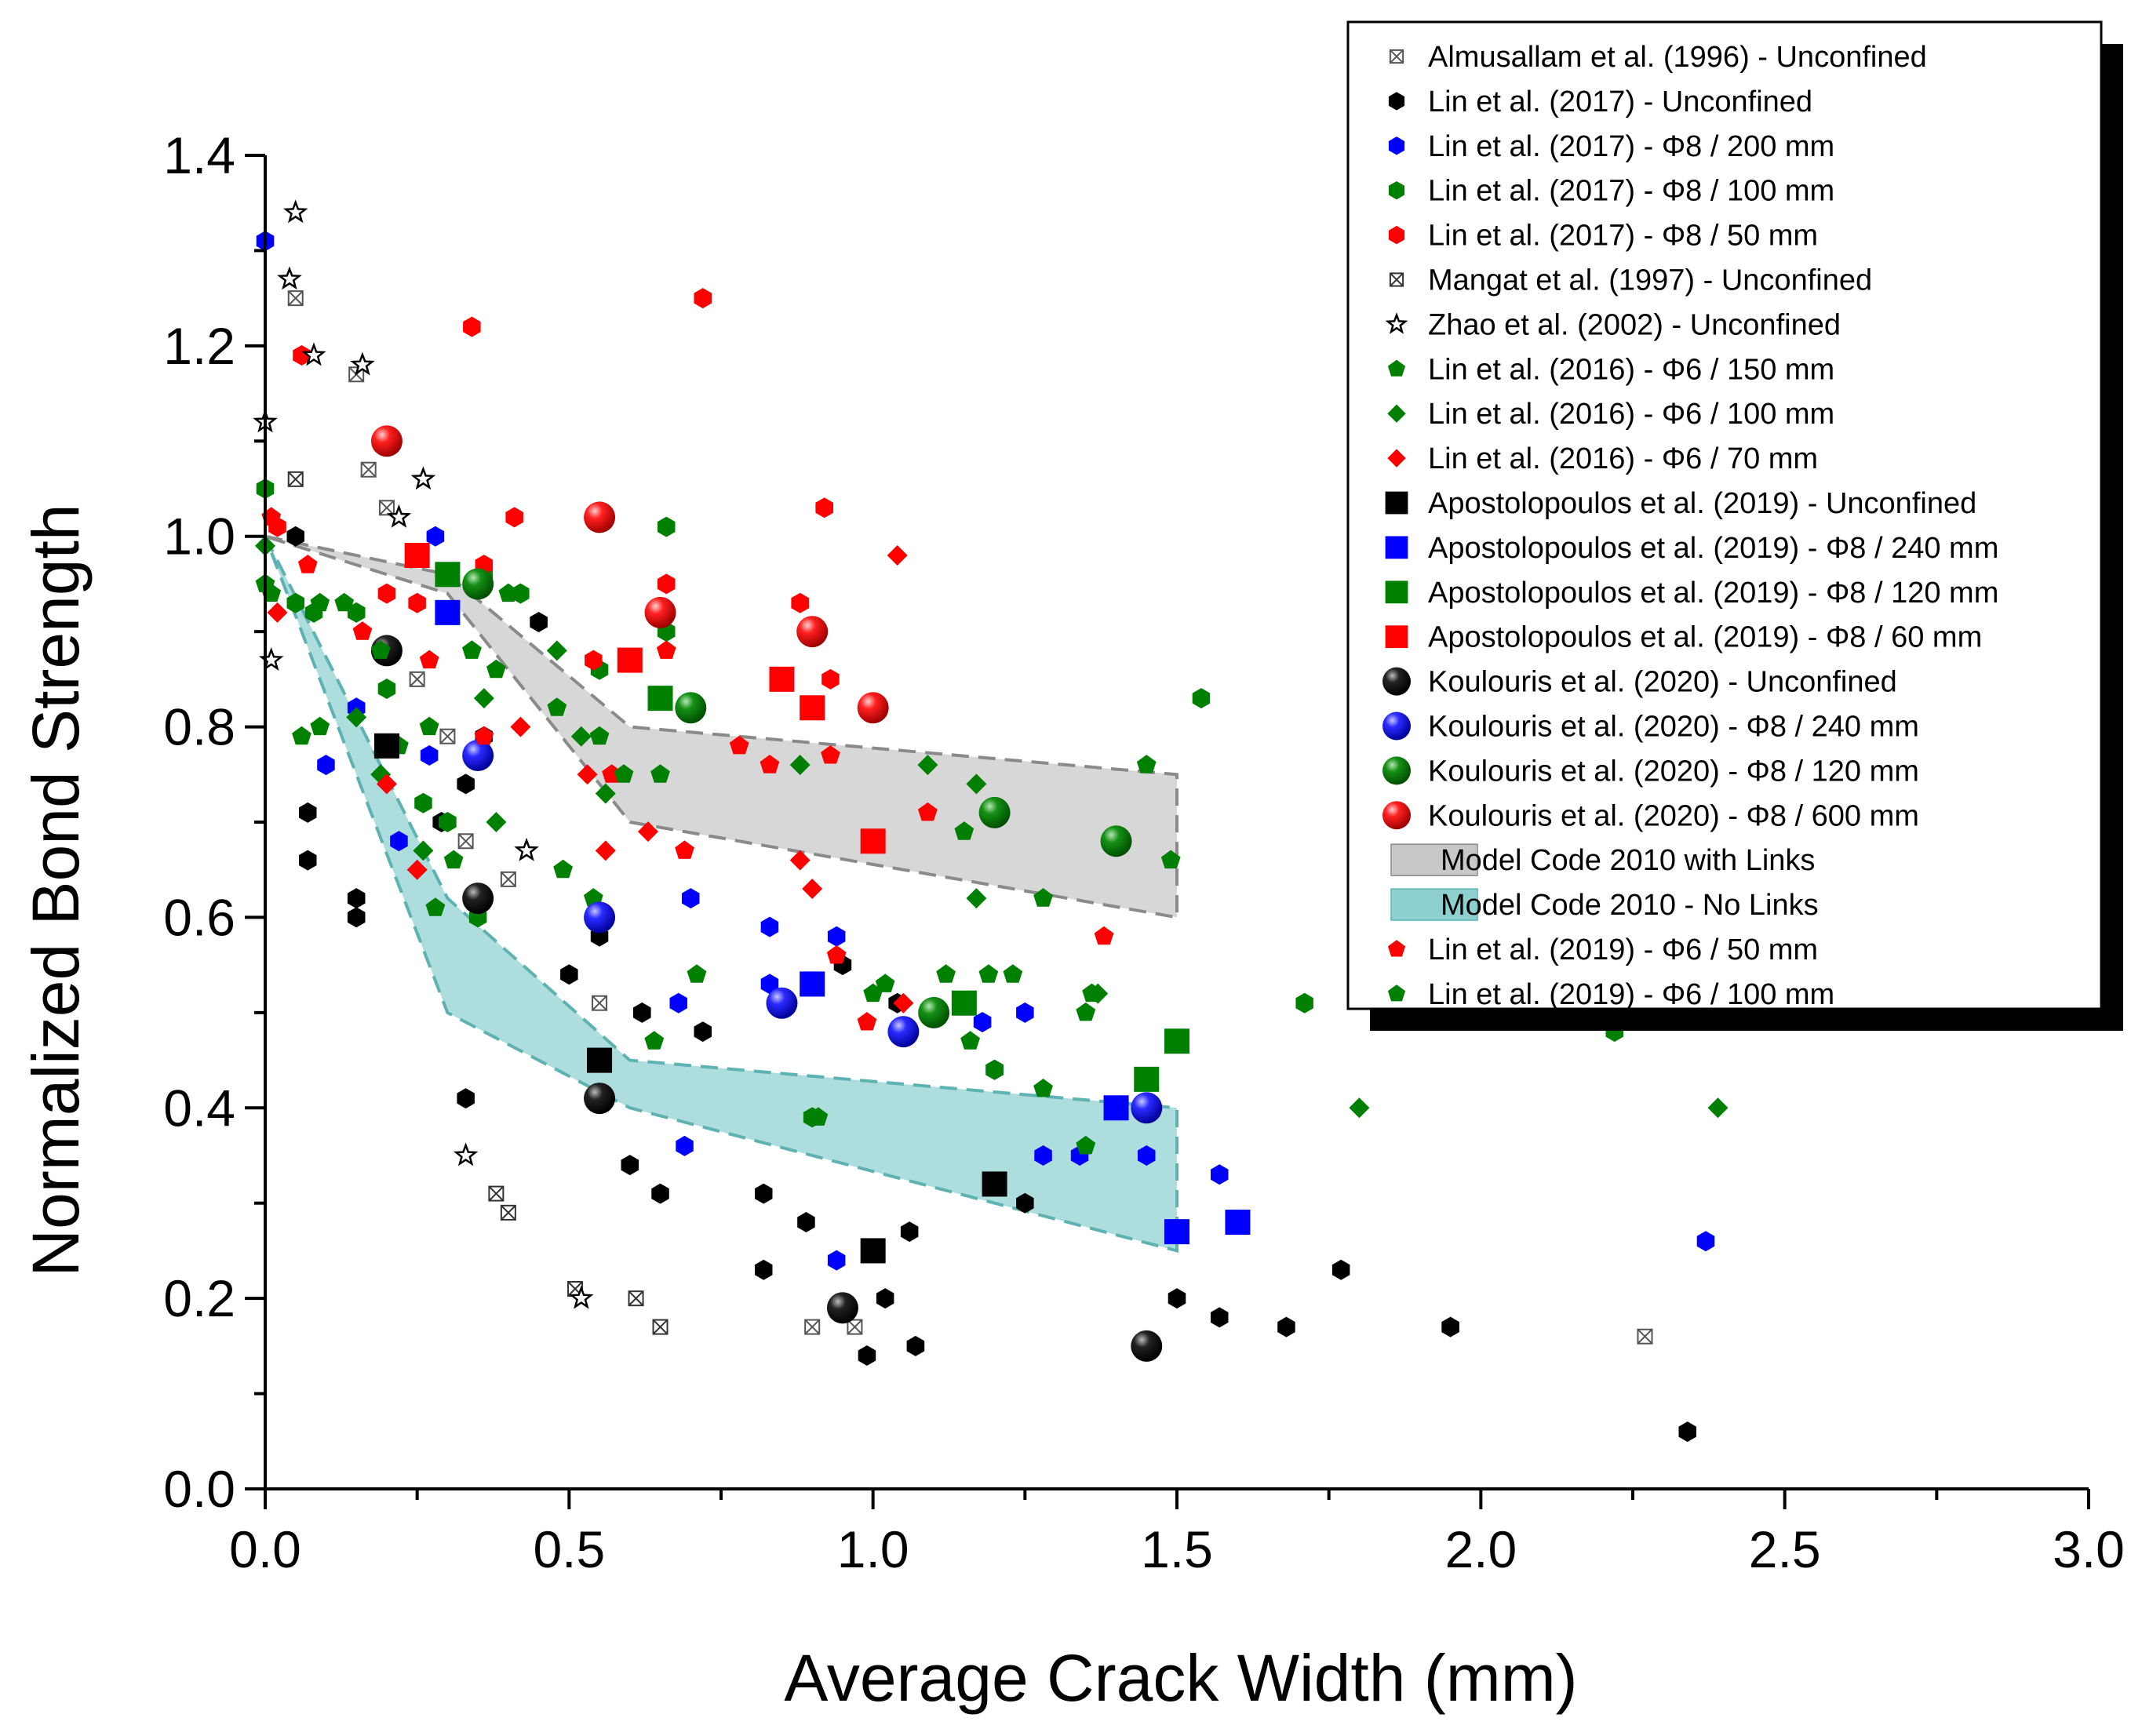 Image resolution: width=2142 pixels, height=1736 pixels. I want to click on legend-label: Almusallam et al. (1996) - Unconfined, so click(1677, 57).